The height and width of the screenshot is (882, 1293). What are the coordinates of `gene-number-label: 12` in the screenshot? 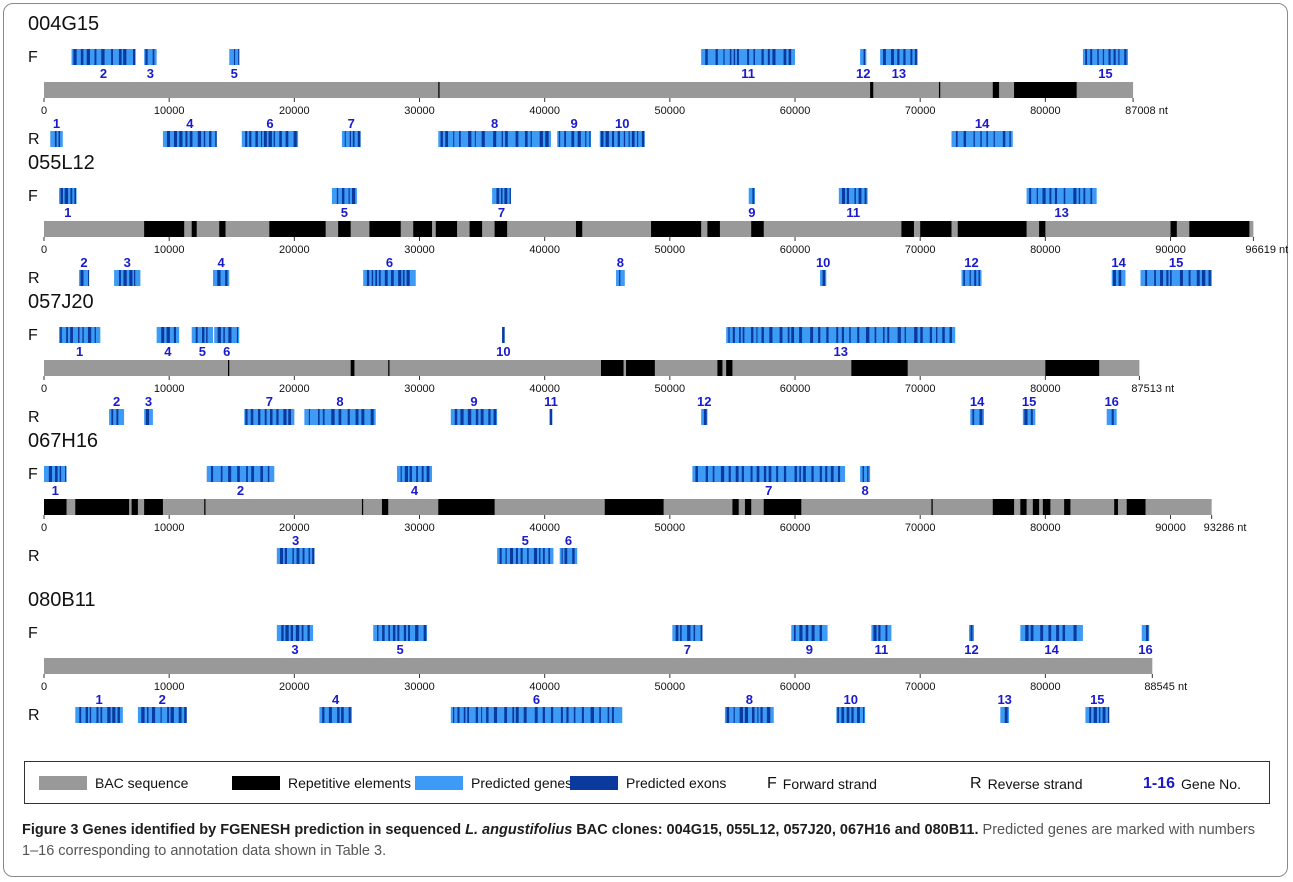 It's located at (863, 73).